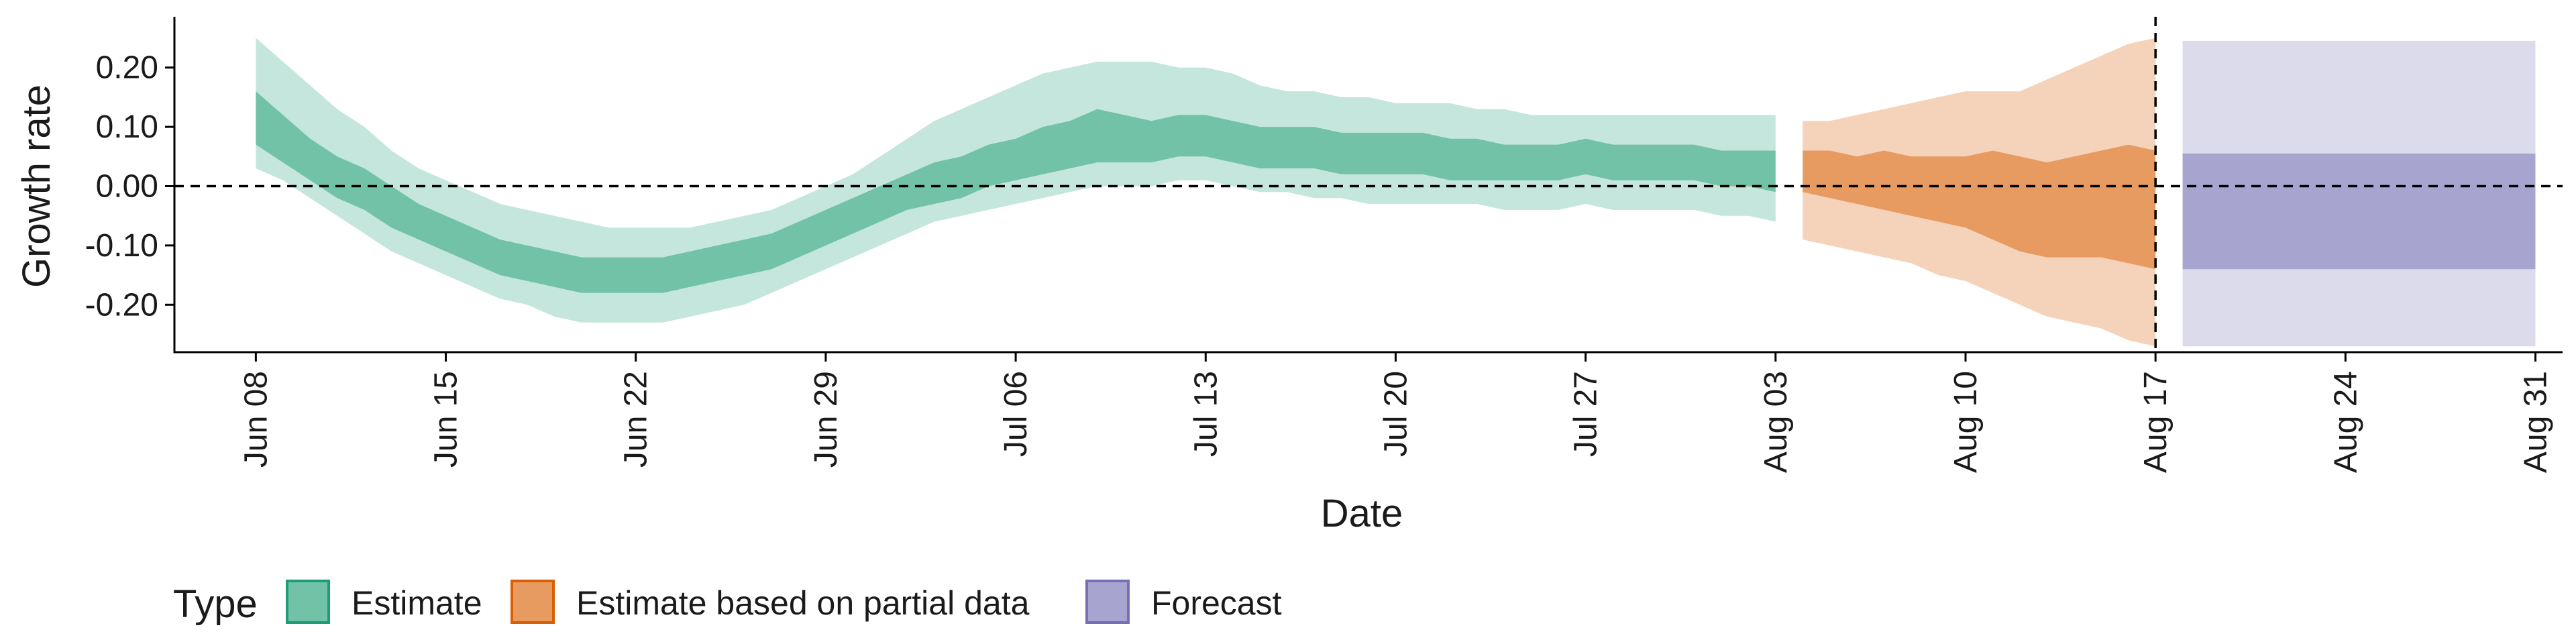 The width and height of the screenshot is (2576, 644). Describe the element at coordinates (1396, 414) in the screenshot. I see `x-tick-label: Jul 20` at that location.